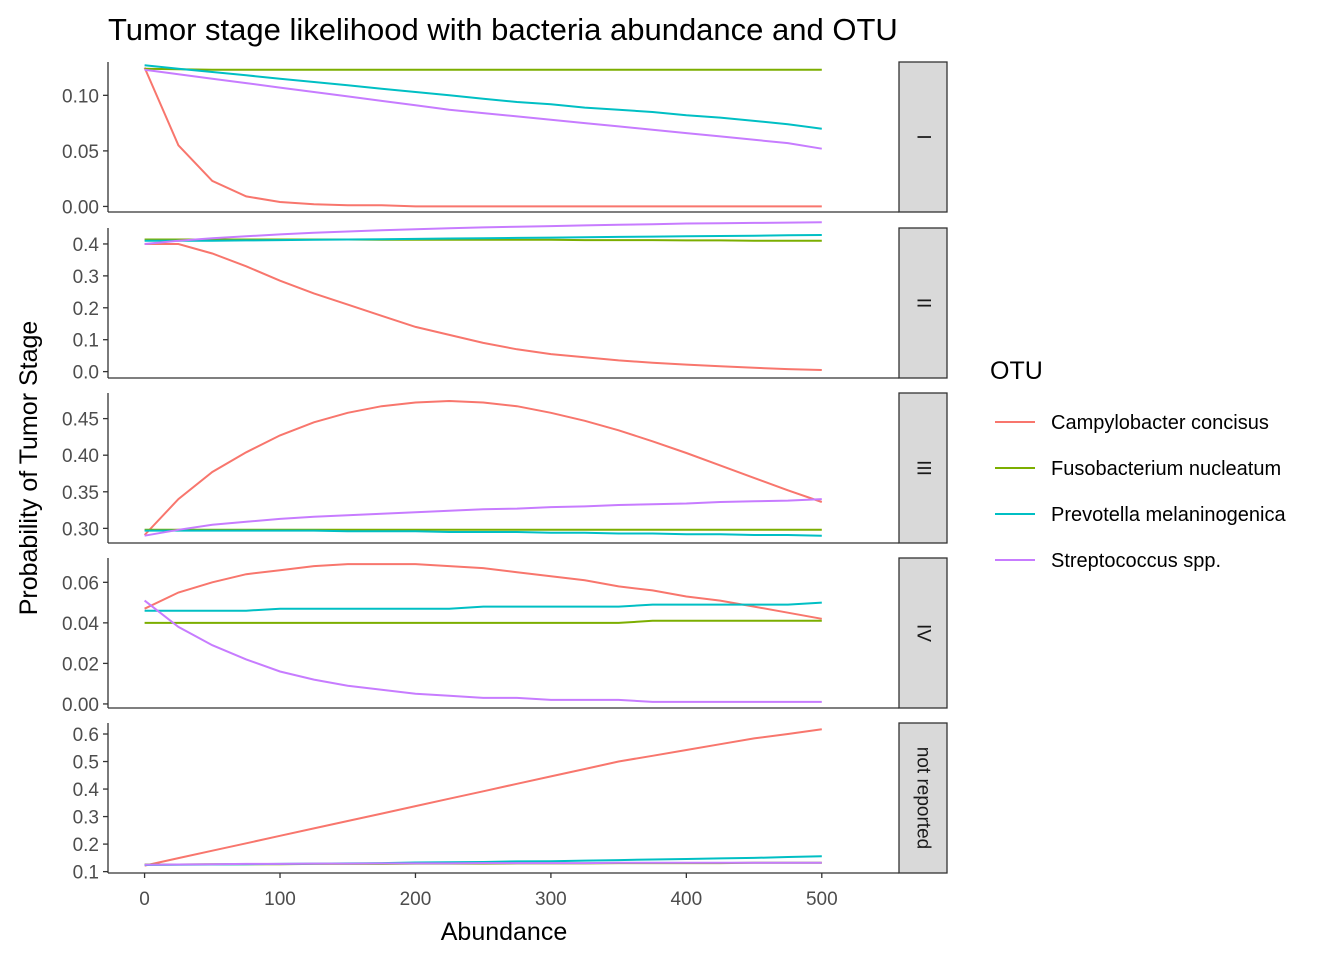 The height and width of the screenshot is (960, 1344). I want to click on facet-strip-label: III, so click(923, 468).